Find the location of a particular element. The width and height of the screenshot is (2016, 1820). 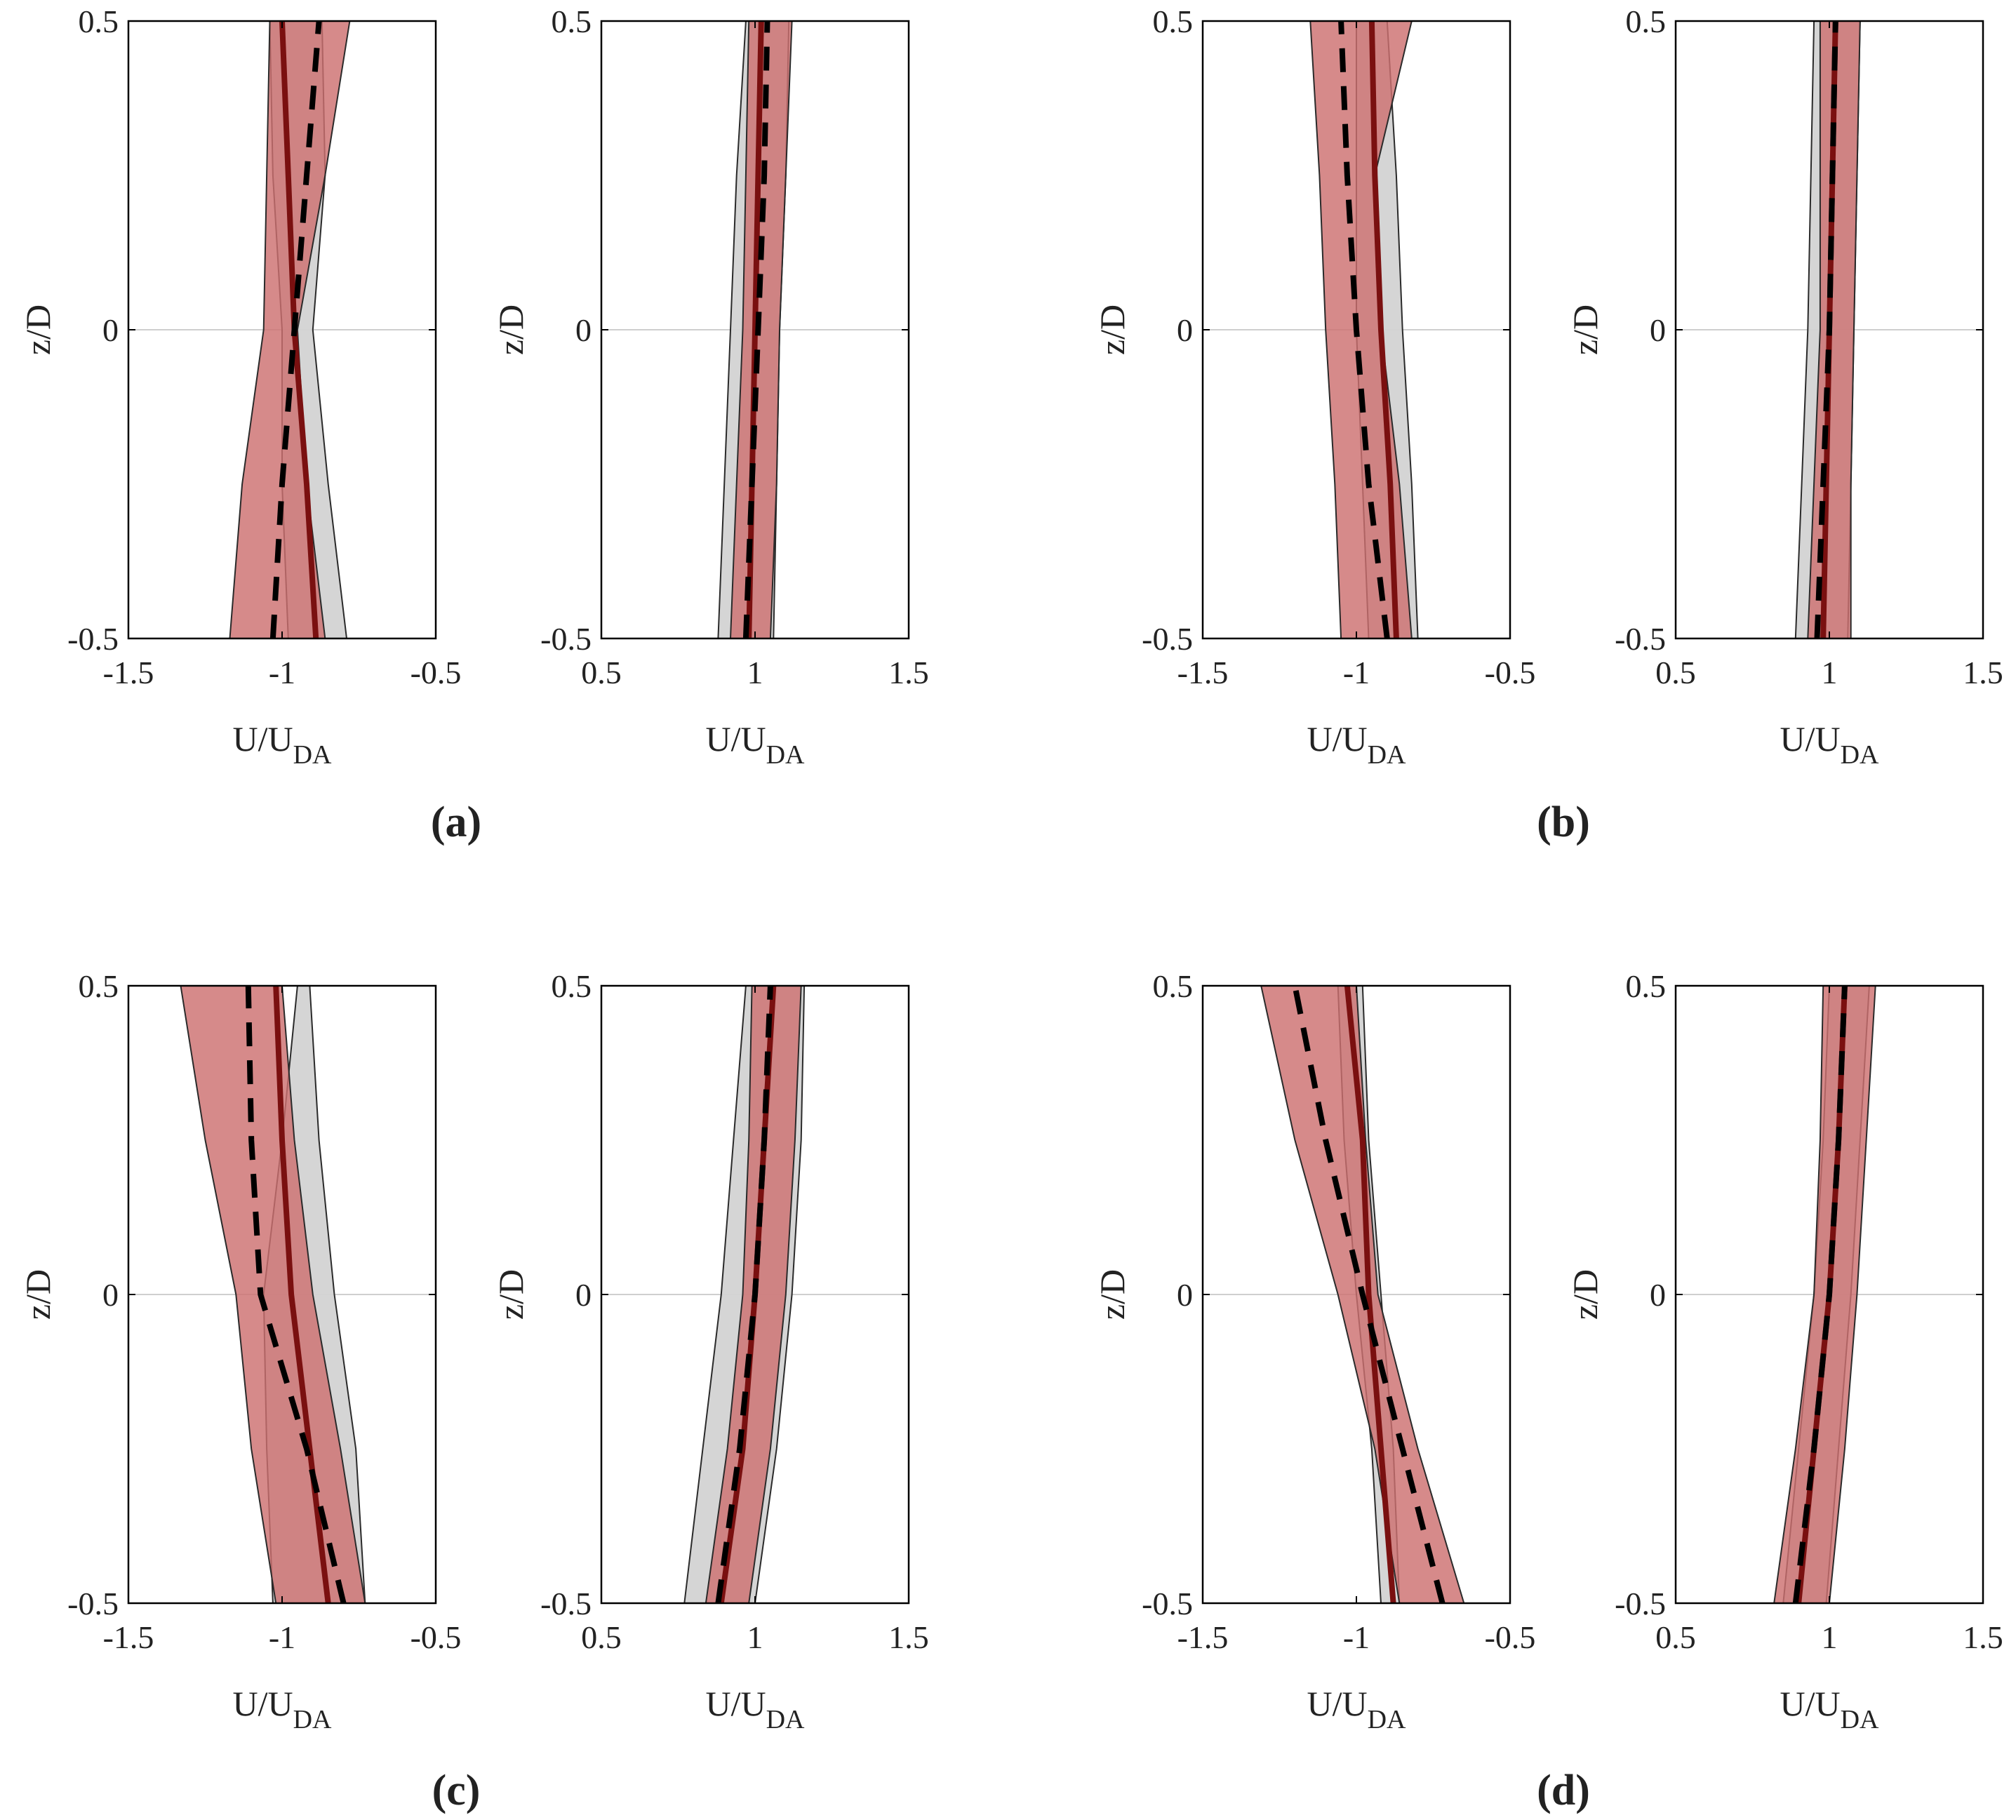

subplot-2: 0.5 1 1.5 -0.5 0 0.5 U/UDA z/D is located at coordinates (710, 387).